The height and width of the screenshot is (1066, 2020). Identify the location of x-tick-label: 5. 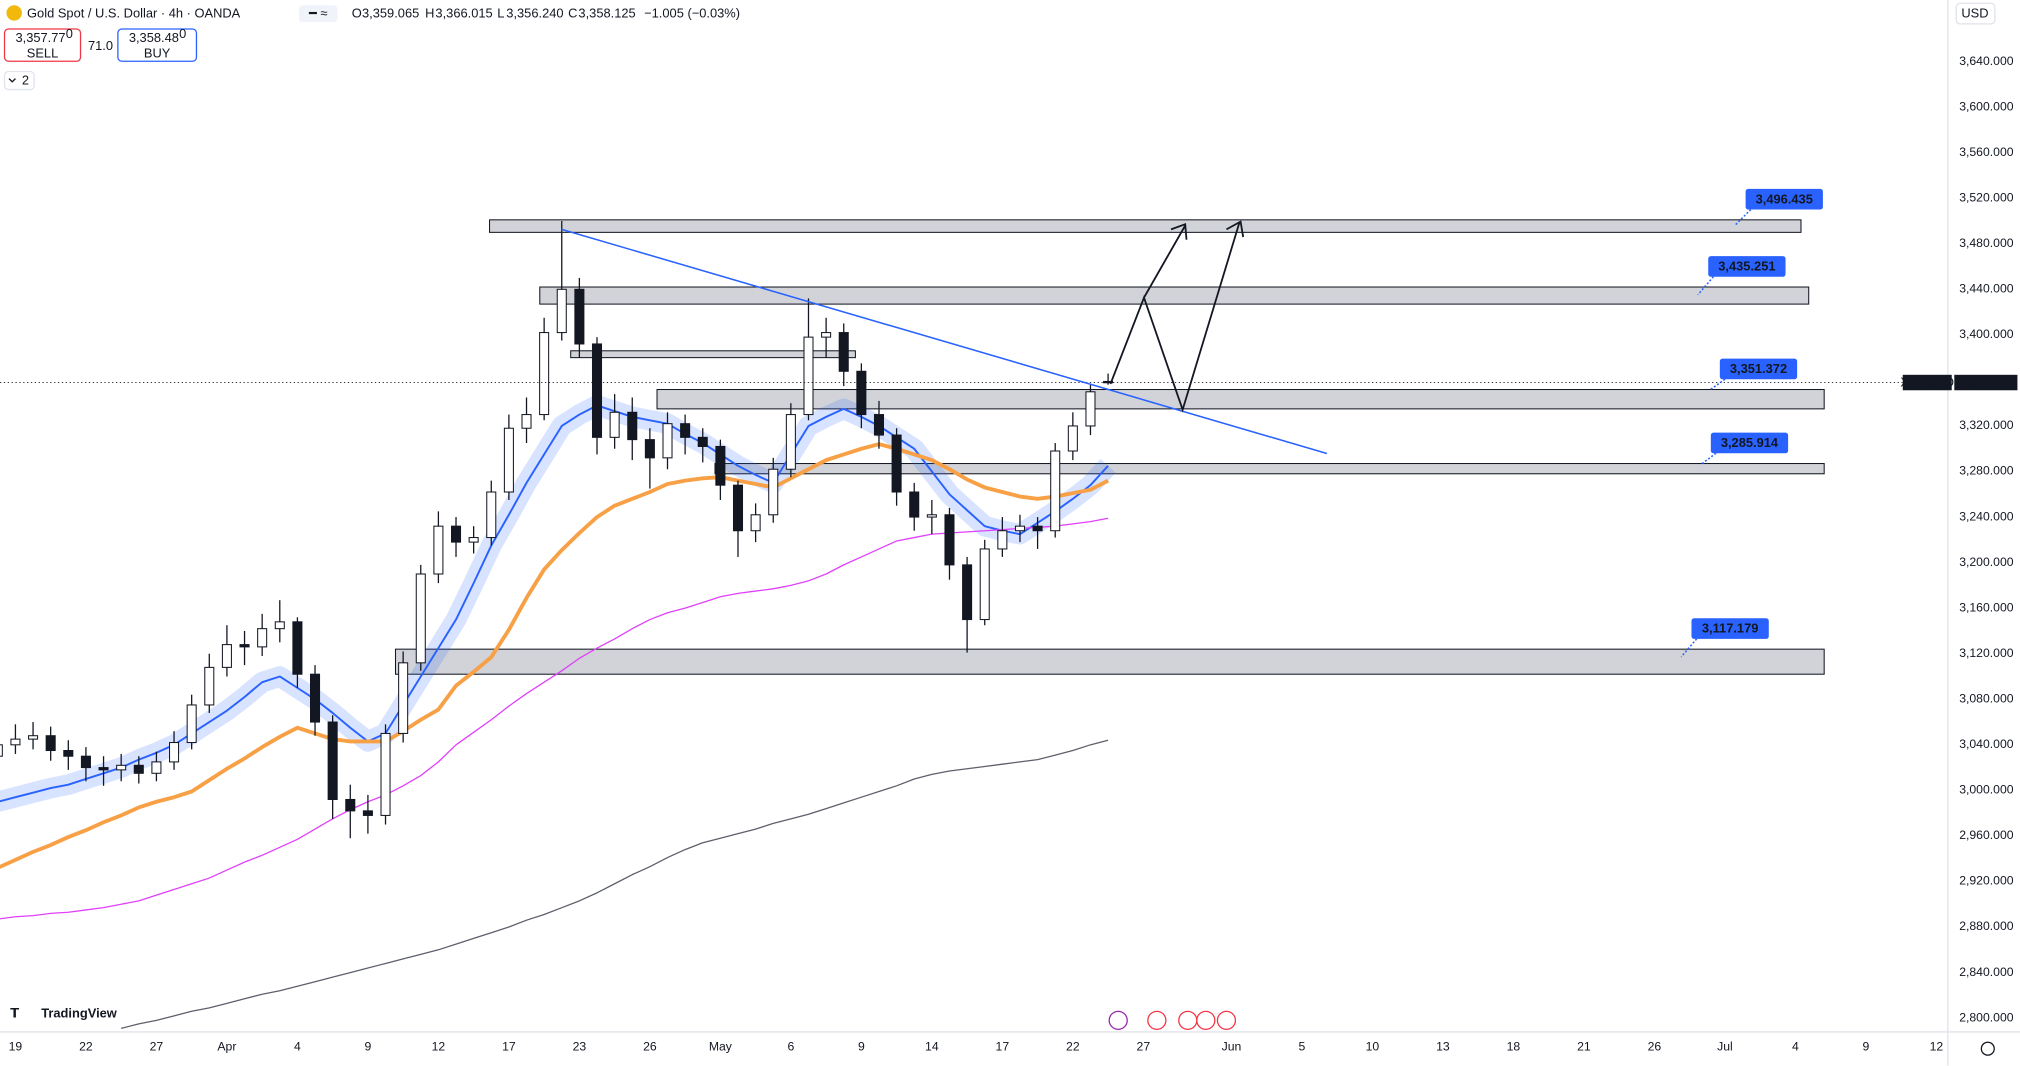
(1302, 1047).